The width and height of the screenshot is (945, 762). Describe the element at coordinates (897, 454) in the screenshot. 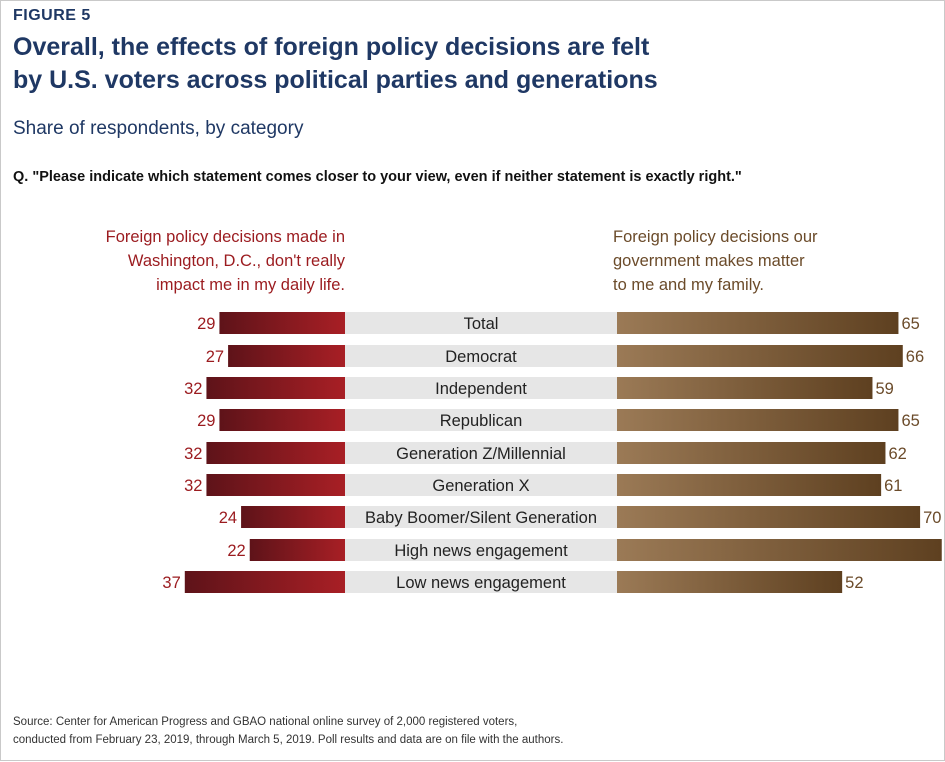

I see `right-value-label: 62` at that location.